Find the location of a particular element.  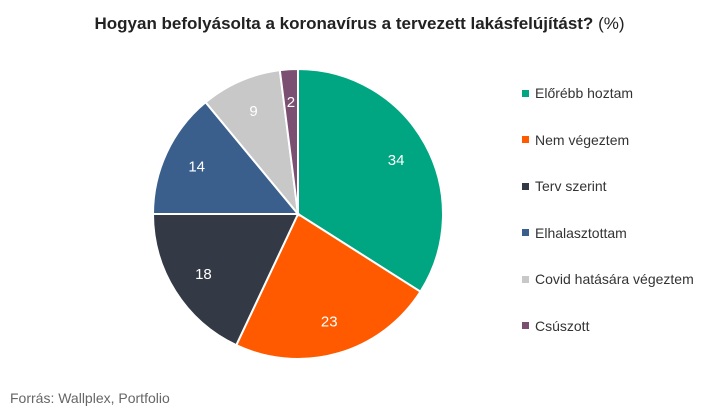

legend-item: Előrébb hoztam is located at coordinates (577, 93).